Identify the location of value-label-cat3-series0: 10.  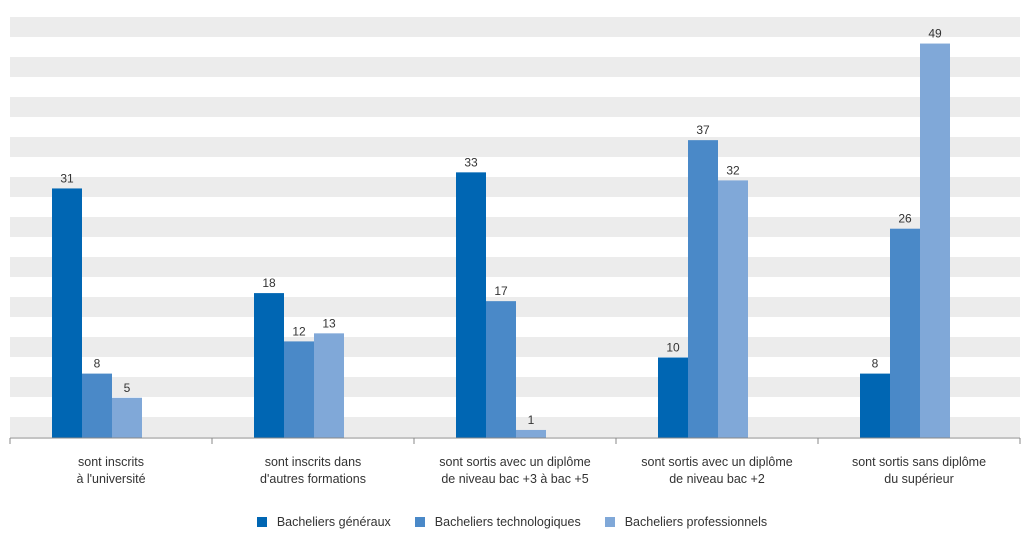
(673, 348).